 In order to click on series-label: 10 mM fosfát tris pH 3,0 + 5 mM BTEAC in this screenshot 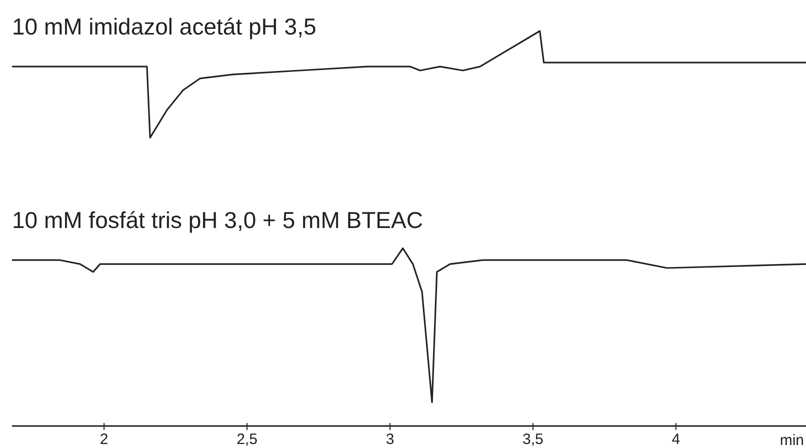, I will do `click(217, 220)`.